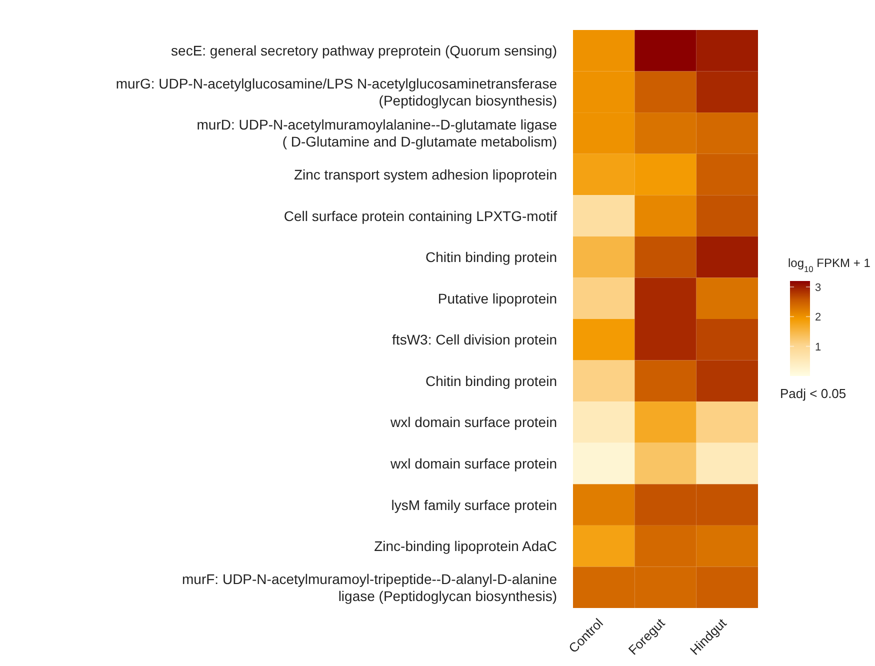 Image resolution: width=875 pixels, height=666 pixels. I want to click on y-tick-label: Zinc transport system adhesion lipoprotein, so click(425, 174).